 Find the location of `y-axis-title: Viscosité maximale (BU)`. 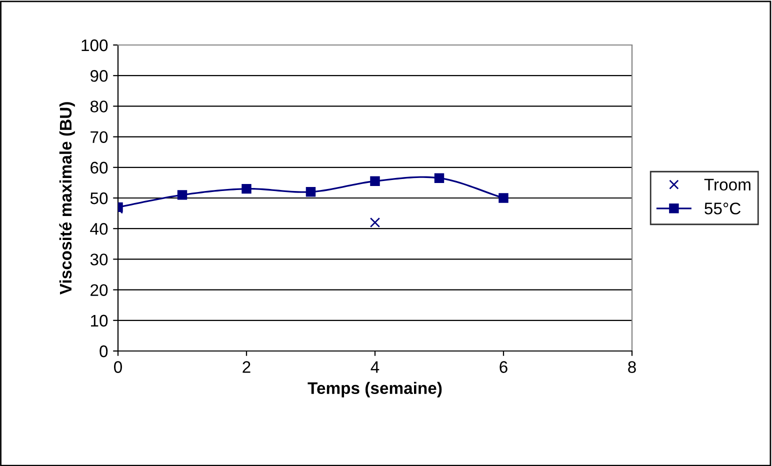

y-axis-title: Viscosité maximale (BU) is located at coordinates (67, 198).